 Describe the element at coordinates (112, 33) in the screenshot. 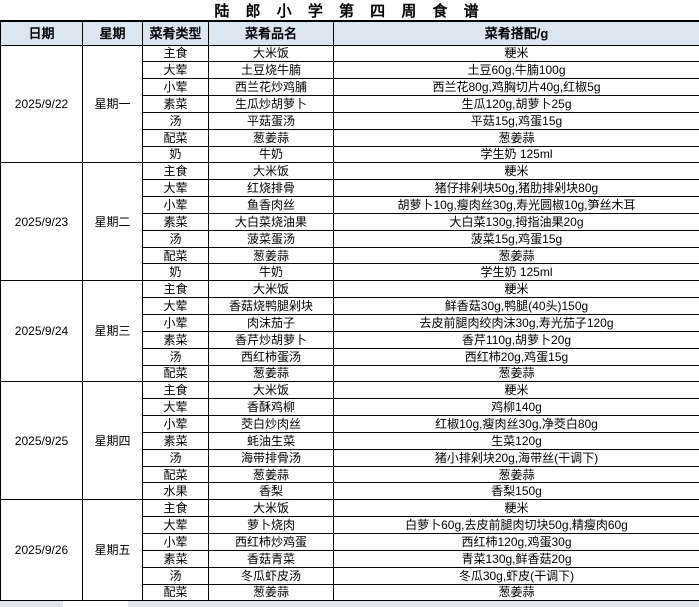

I see `header-weekday: 星期` at that location.